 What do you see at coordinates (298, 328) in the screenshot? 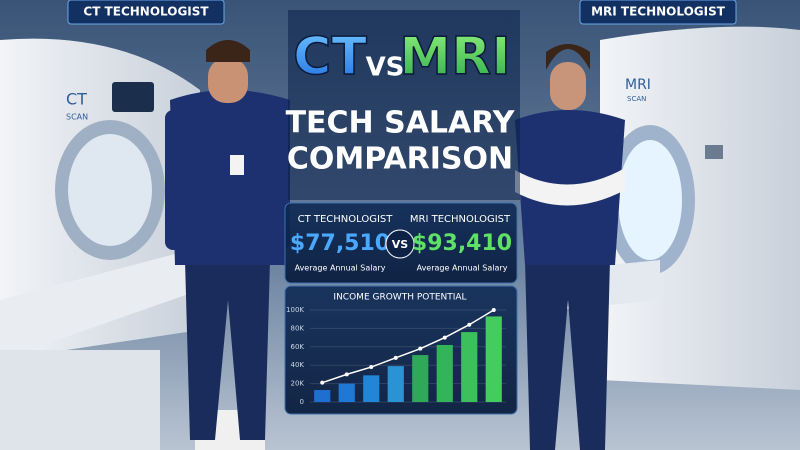
I see `y-tick-label: 80K` at bounding box center [298, 328].